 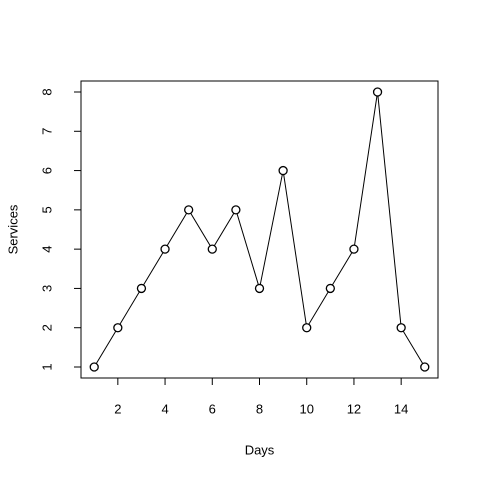 What do you see at coordinates (12, 229) in the screenshot?
I see `y-axis-label: Services` at bounding box center [12, 229].